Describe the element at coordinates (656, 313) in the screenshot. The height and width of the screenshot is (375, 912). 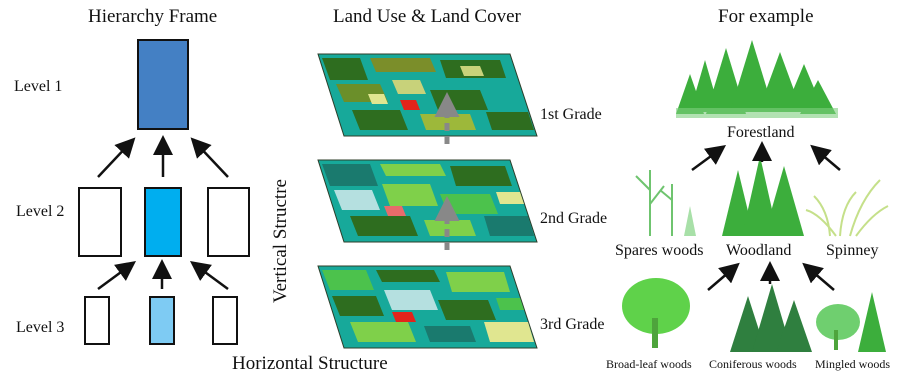
I see `broad-leaf-woods-tree-icon` at that location.